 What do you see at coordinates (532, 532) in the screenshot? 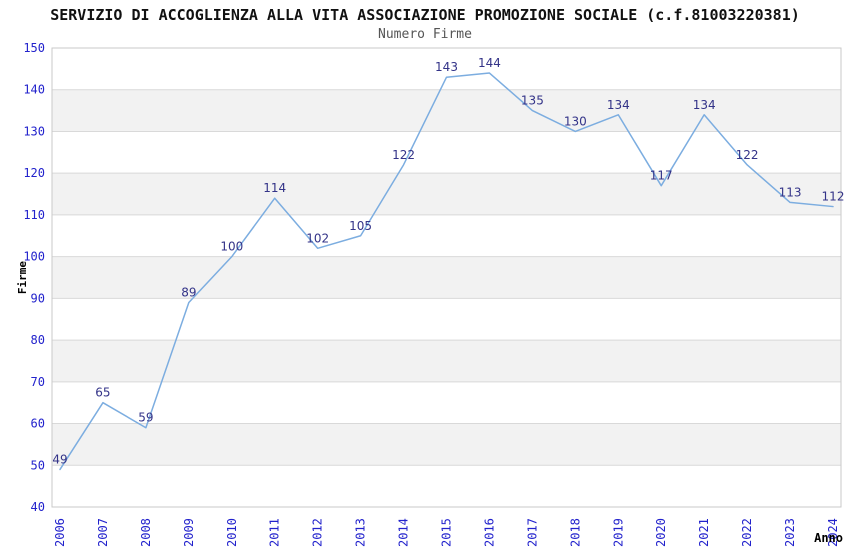
I see `x-tick-label: 2017` at bounding box center [532, 532].